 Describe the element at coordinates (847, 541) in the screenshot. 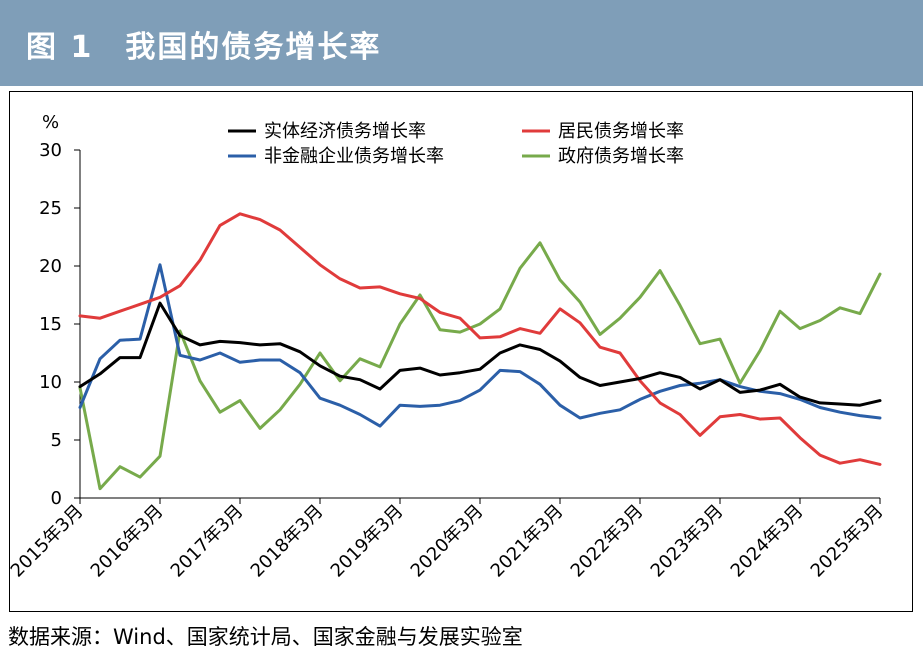

I see `x-tick-label: 2025年3月` at that location.